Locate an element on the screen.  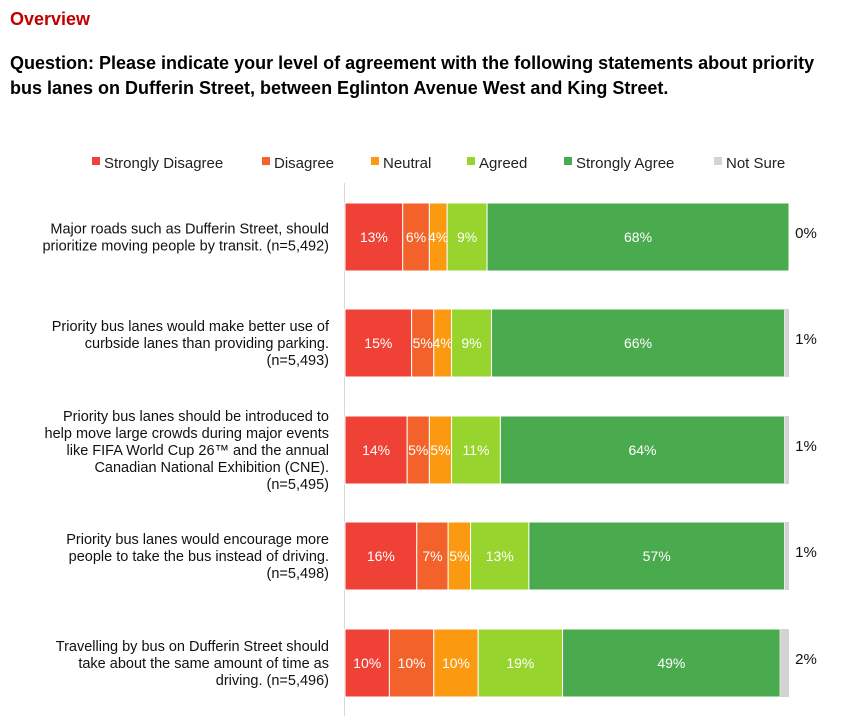
data-label-neutral-3: 5% is located at coordinates (440, 450).